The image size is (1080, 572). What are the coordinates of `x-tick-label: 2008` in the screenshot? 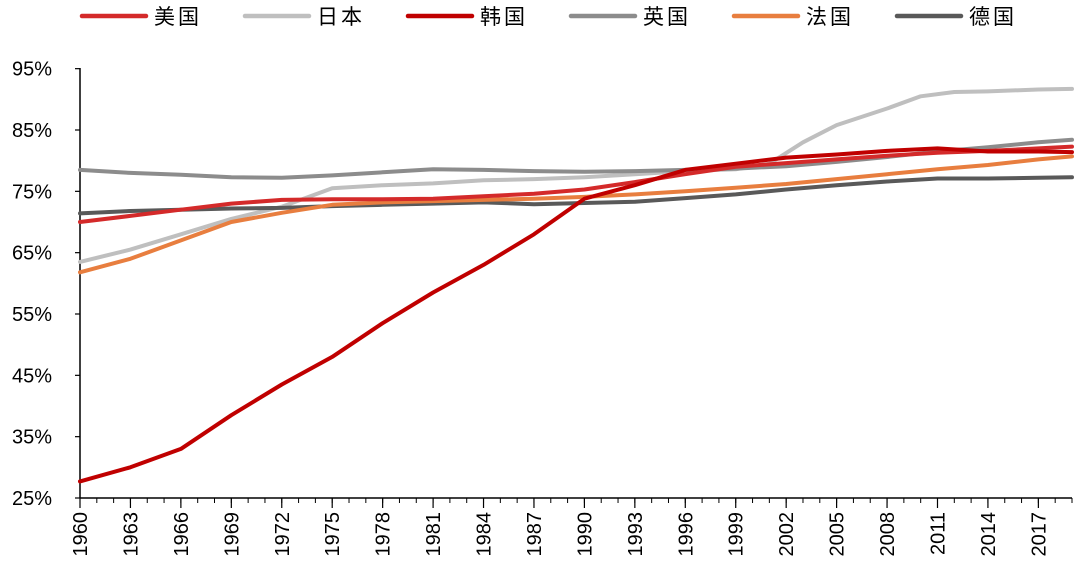 It's located at (888, 534).